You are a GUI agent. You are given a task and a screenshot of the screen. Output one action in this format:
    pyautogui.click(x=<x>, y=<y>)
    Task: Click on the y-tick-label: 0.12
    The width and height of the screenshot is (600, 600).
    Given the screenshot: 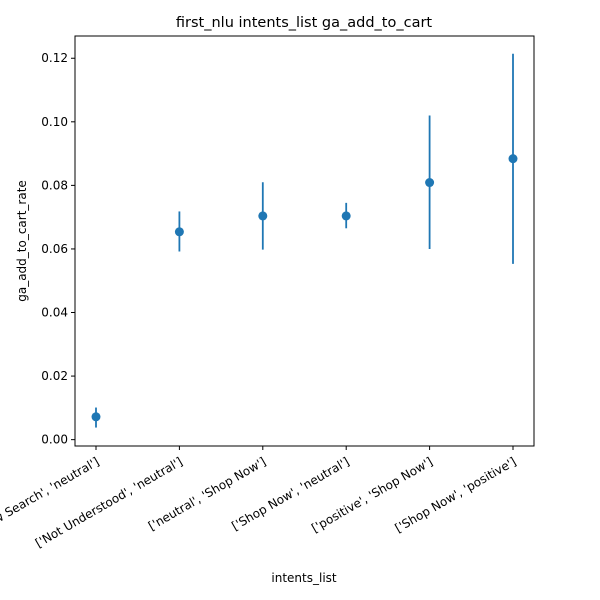 What is the action you would take?
    pyautogui.click(x=54, y=58)
    